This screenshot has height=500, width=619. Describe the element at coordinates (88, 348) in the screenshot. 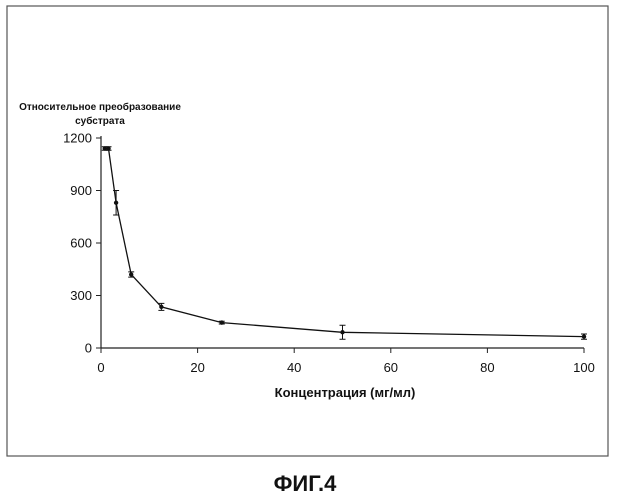

I see `y-tick-label: 0` at that location.